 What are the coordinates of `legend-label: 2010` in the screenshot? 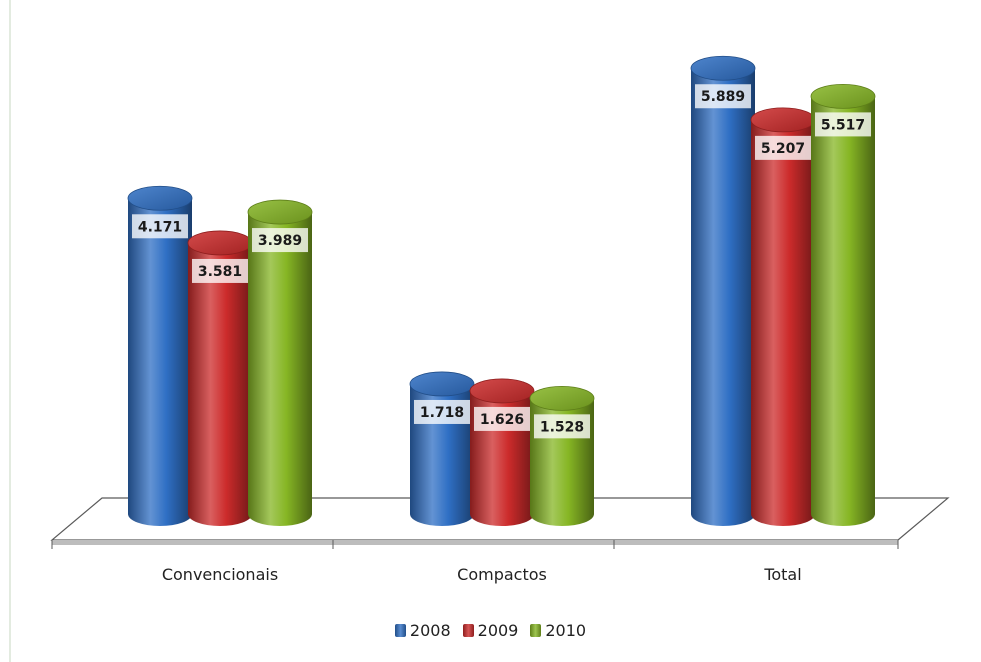 It's located at (566, 630).